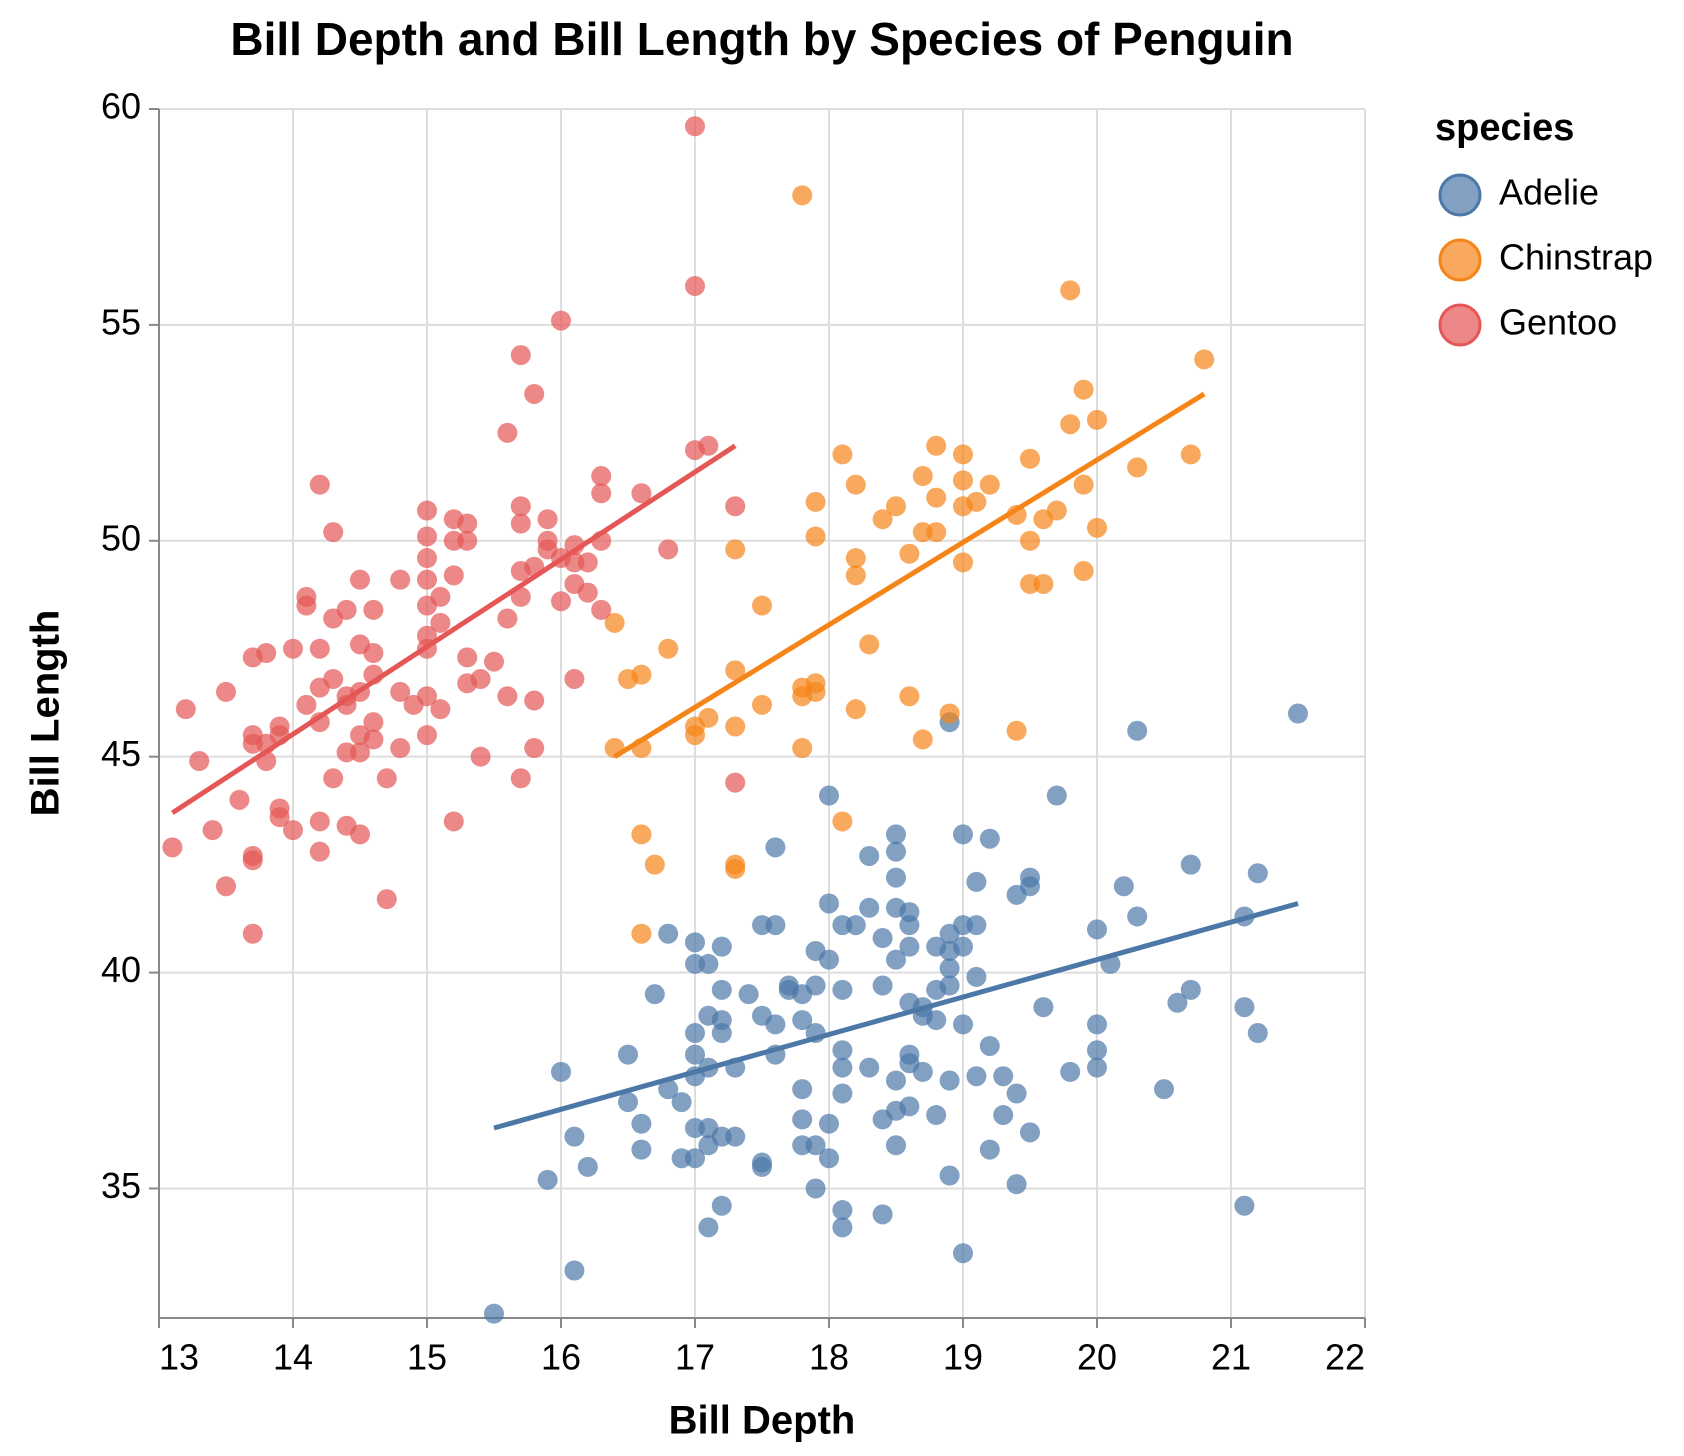 This screenshot has height=1456, width=1684. What do you see at coordinates (963, 1357) in the screenshot?
I see `x-tick-label: 19` at bounding box center [963, 1357].